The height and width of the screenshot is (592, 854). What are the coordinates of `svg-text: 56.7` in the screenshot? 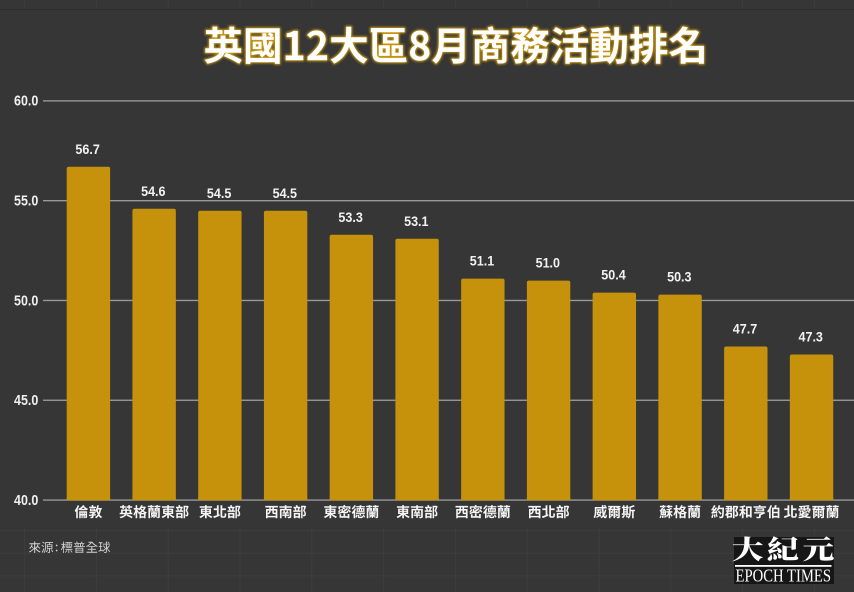 It's located at (87, 149).